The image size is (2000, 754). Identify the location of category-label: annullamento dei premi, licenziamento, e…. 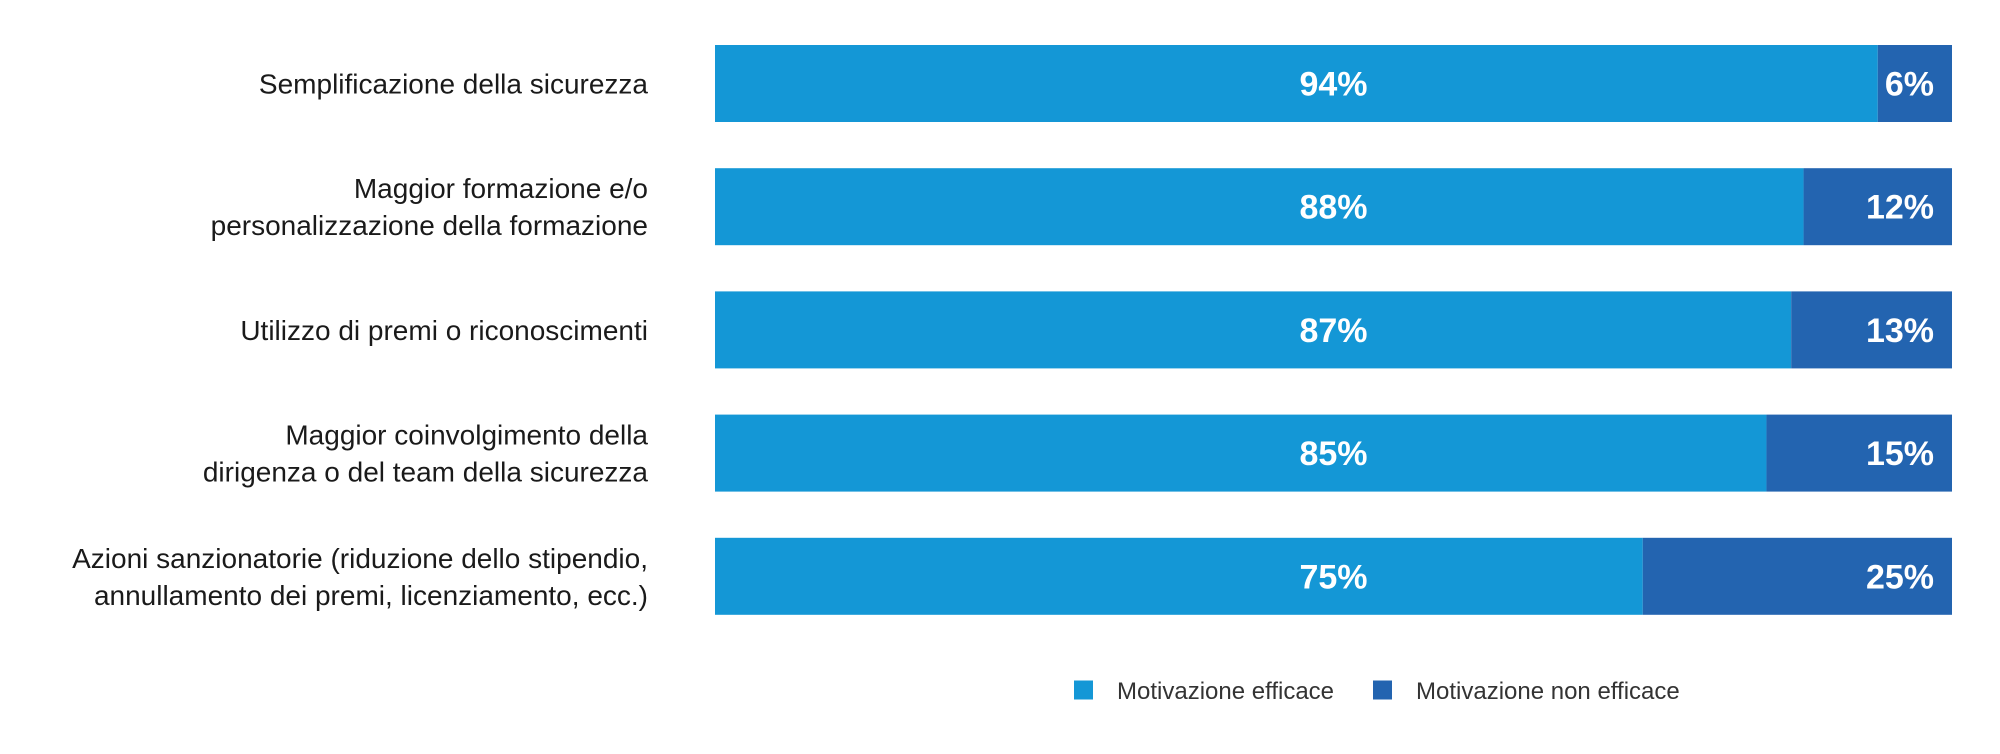
(371, 595).